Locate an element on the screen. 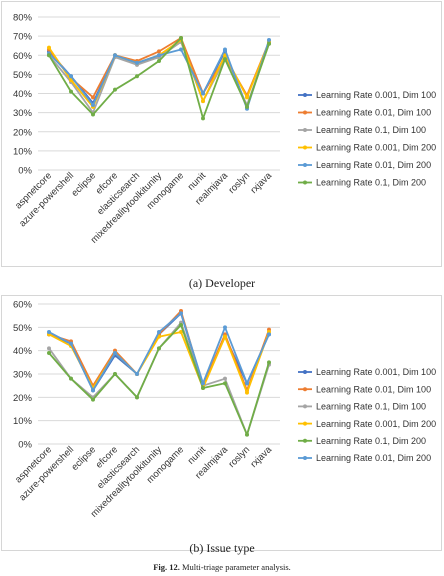 Image resolution: width=444 pixels, height=576 pixels. y-tick-label: 70% is located at coordinates (23, 37).